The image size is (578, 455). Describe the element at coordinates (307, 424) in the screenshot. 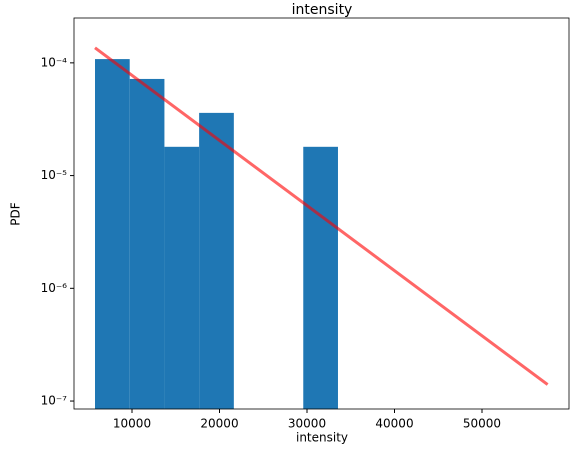

I see `x-tick-label: 30000` at that location.